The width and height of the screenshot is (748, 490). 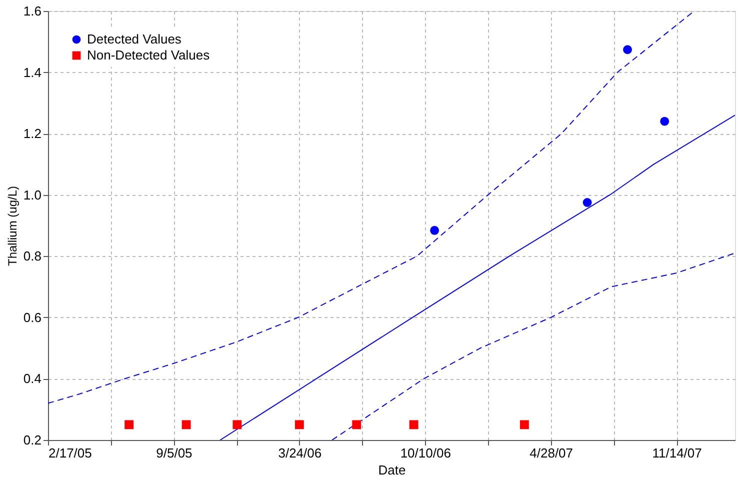 I want to click on legend-label: Non-Detected Values, so click(x=148, y=55).